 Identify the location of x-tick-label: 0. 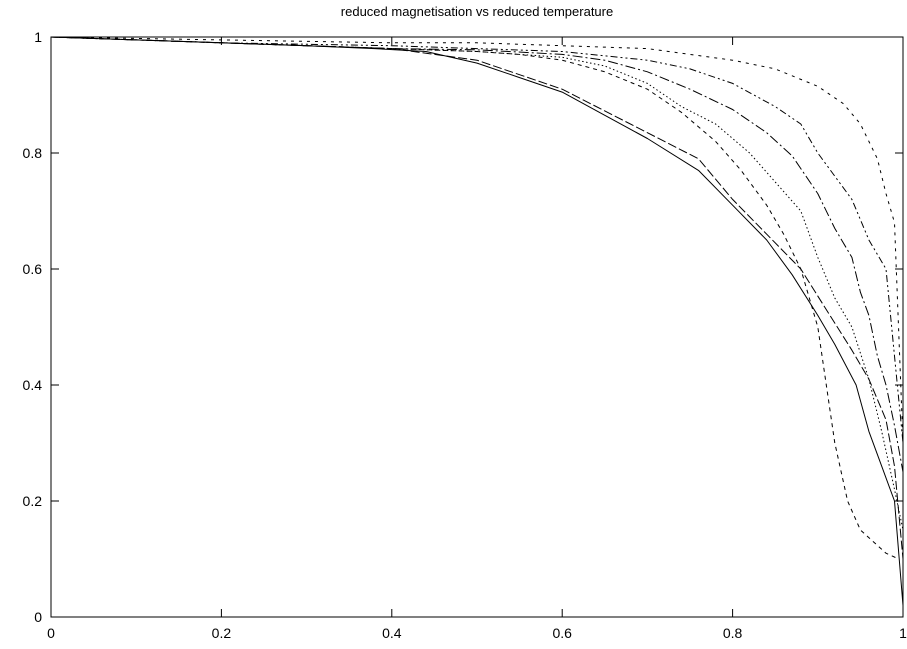
(51, 633).